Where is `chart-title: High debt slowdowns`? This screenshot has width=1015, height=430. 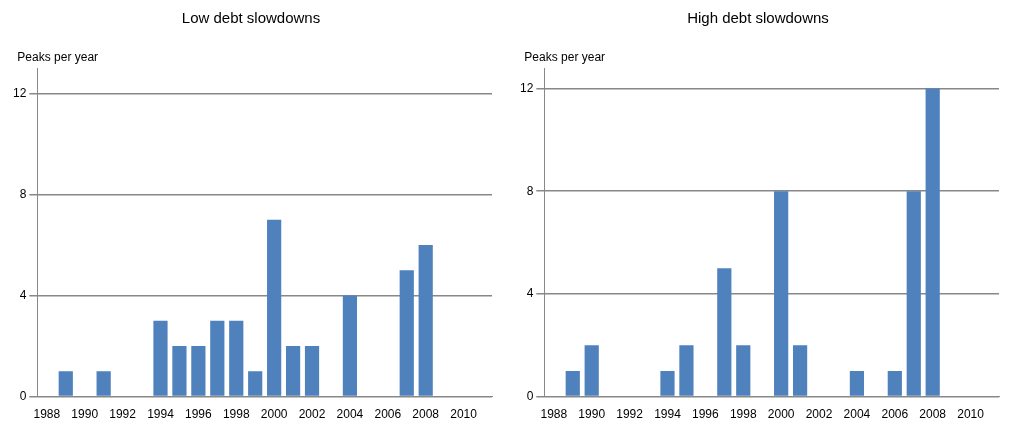
chart-title: High debt slowdowns is located at coordinates (758, 18).